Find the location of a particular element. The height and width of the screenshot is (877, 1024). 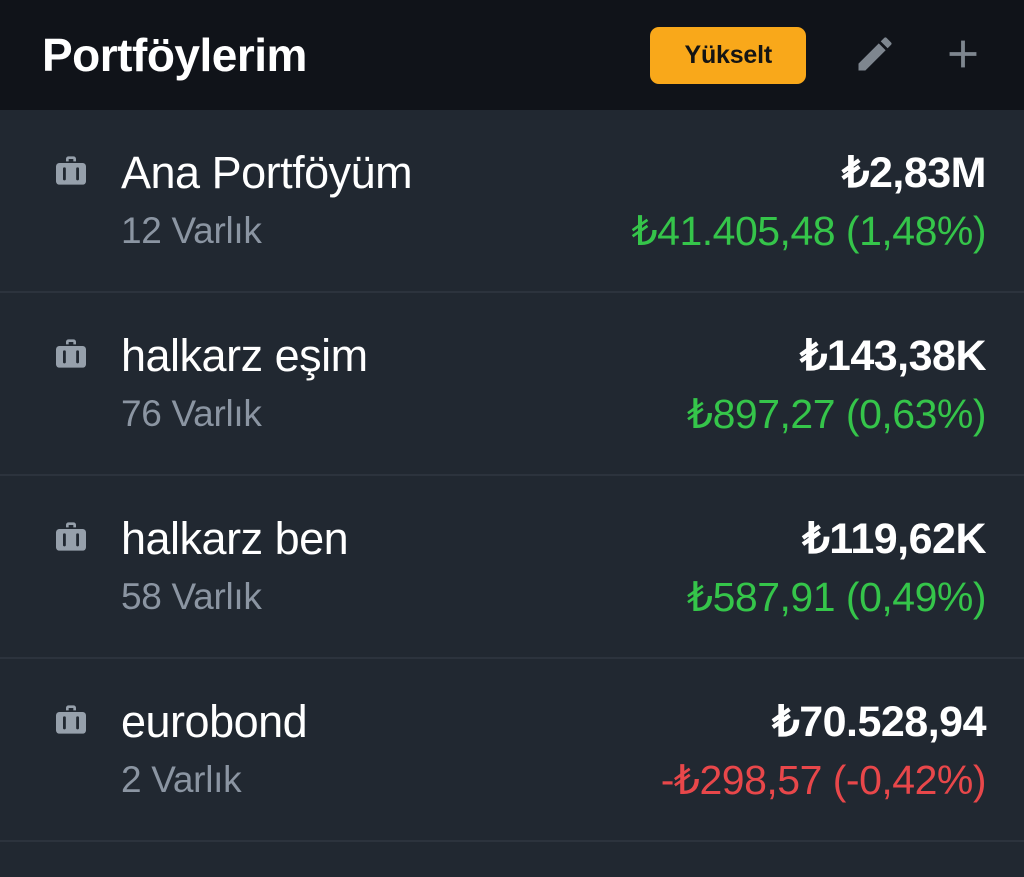

portfolio-name: Ana Portföyüm is located at coordinates (267, 172).